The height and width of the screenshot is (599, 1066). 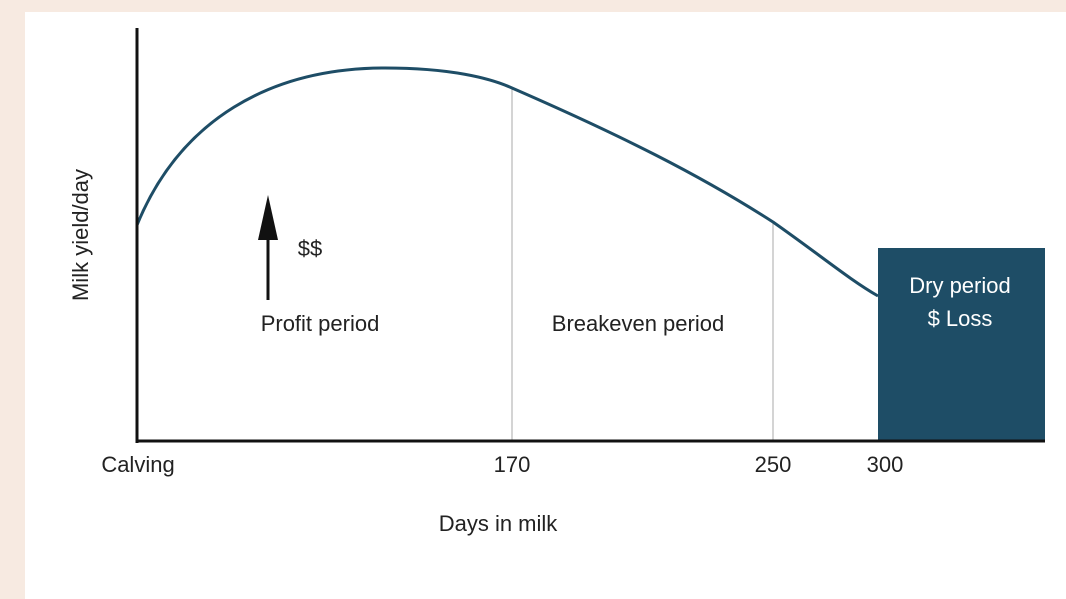 I want to click on x-tick-label: 170, so click(x=512, y=464).